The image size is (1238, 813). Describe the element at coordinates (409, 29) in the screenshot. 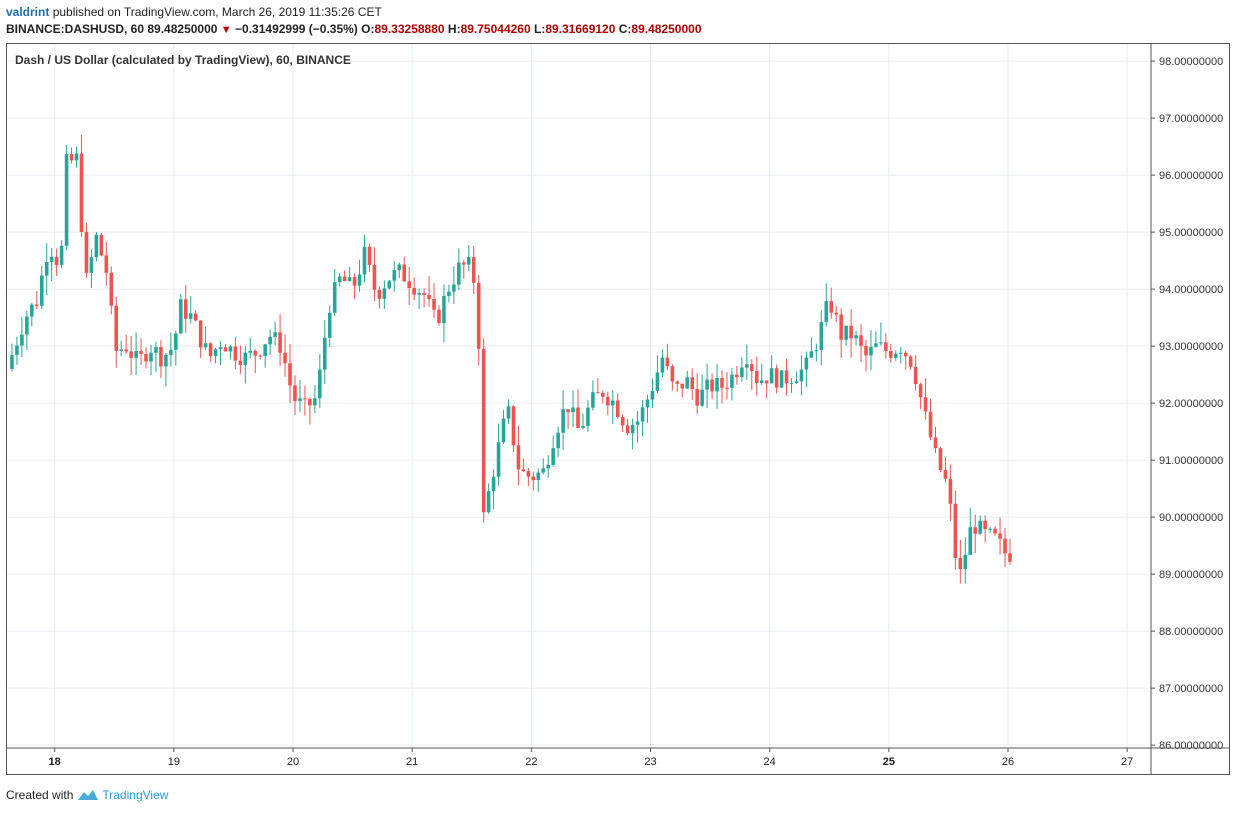

I see `open-value: 89.33258880` at that location.